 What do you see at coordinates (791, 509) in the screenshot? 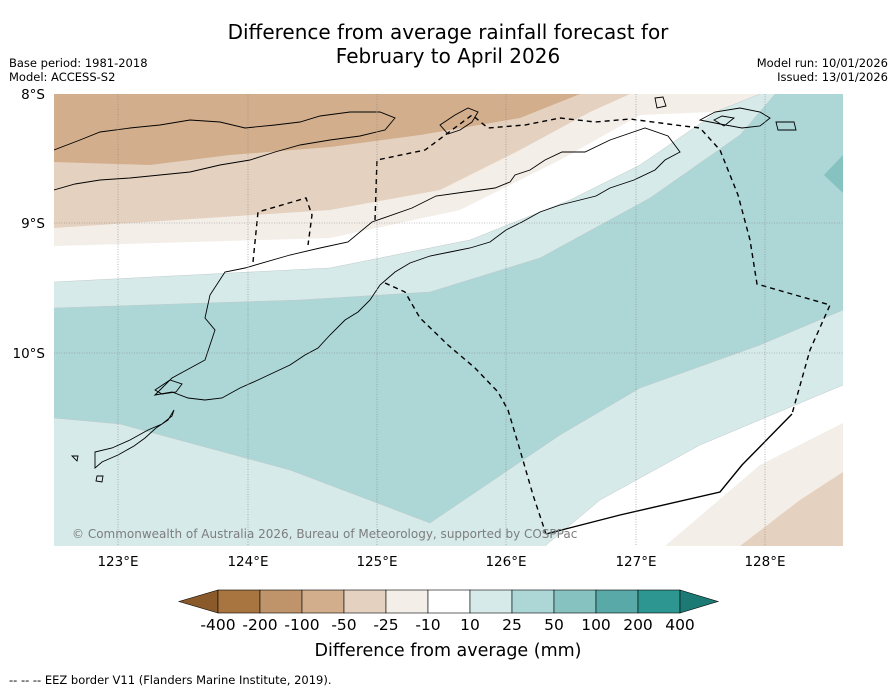
I see `band-se-minus25` at bounding box center [791, 509].